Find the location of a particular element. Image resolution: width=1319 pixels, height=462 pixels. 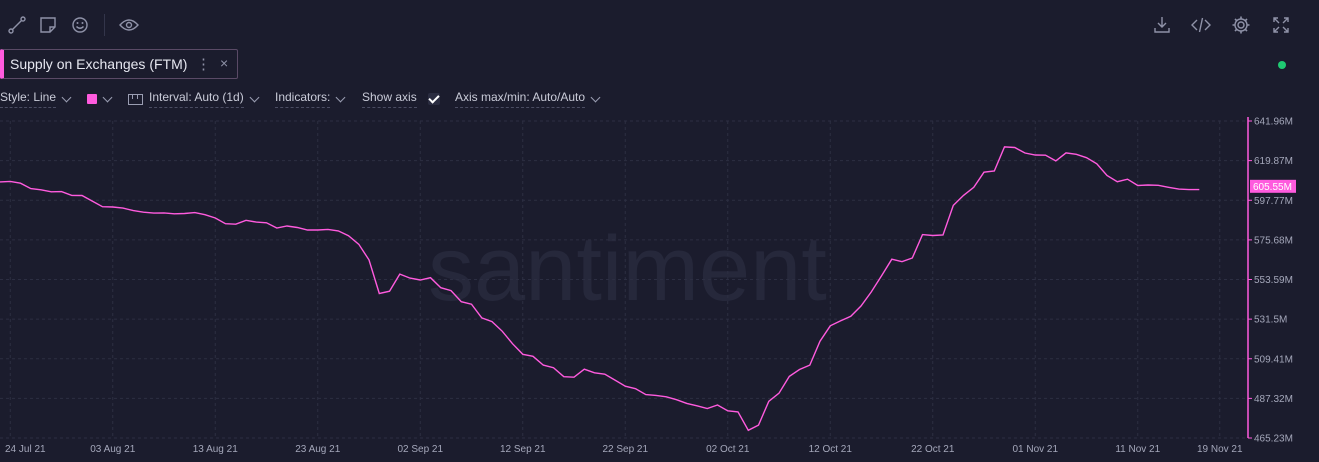

metric-chip: Supply on Exchanges (FTM) ⋮ × is located at coordinates (119, 64).